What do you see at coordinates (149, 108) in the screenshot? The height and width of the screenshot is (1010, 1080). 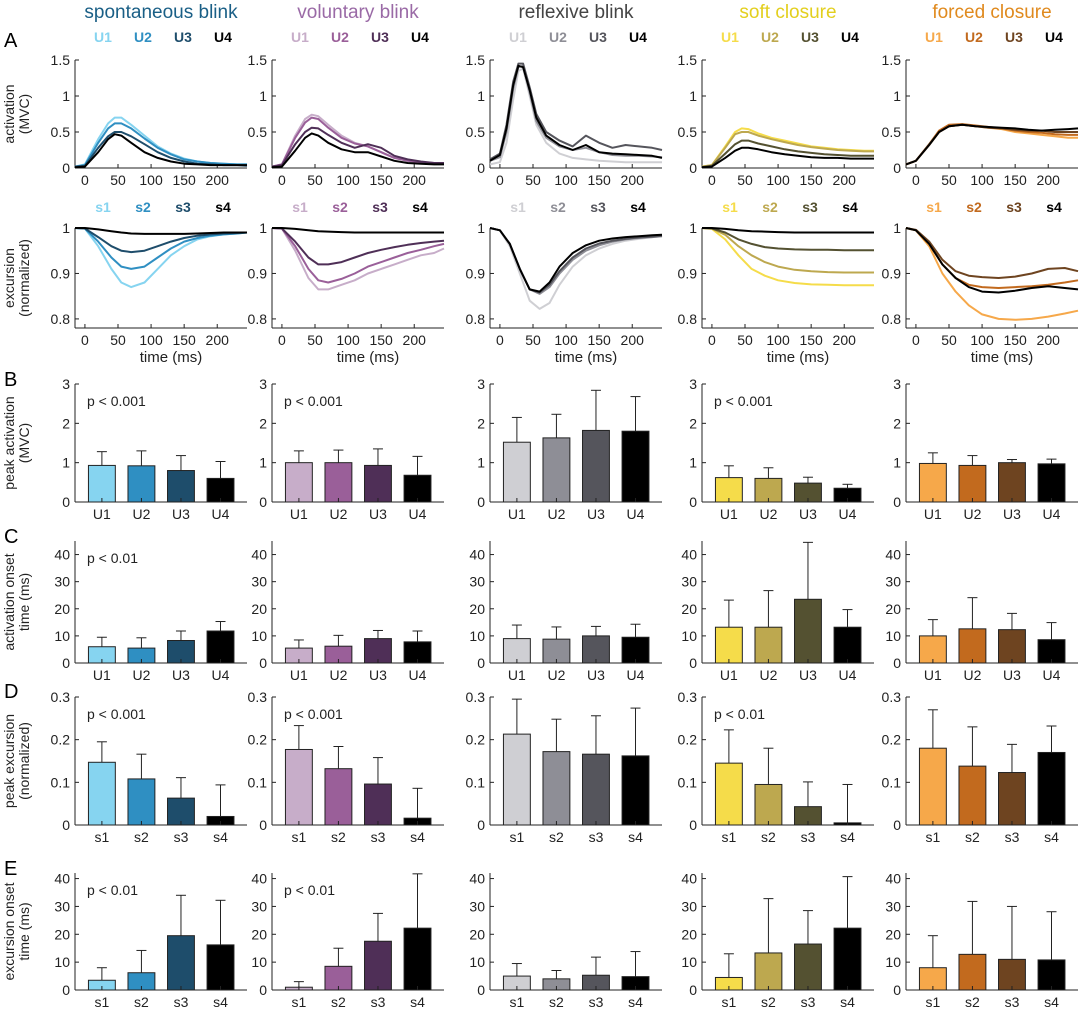 I see `panel-spontaneous-row-0: 0 0.5 1 1.5 0 50 100 150 200 U1 U2 U3 U4` at bounding box center [149, 108].